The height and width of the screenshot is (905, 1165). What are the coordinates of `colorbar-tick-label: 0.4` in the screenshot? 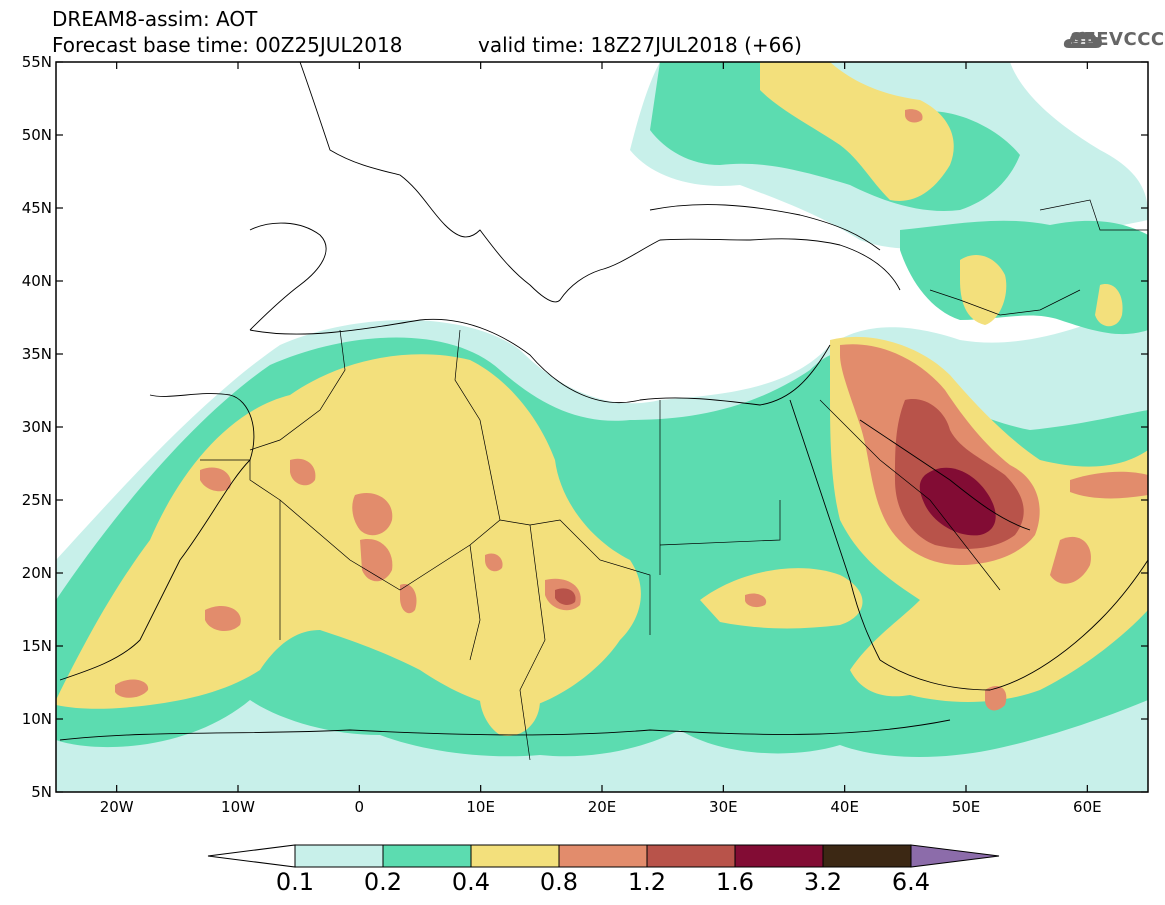 It's located at (471, 882).